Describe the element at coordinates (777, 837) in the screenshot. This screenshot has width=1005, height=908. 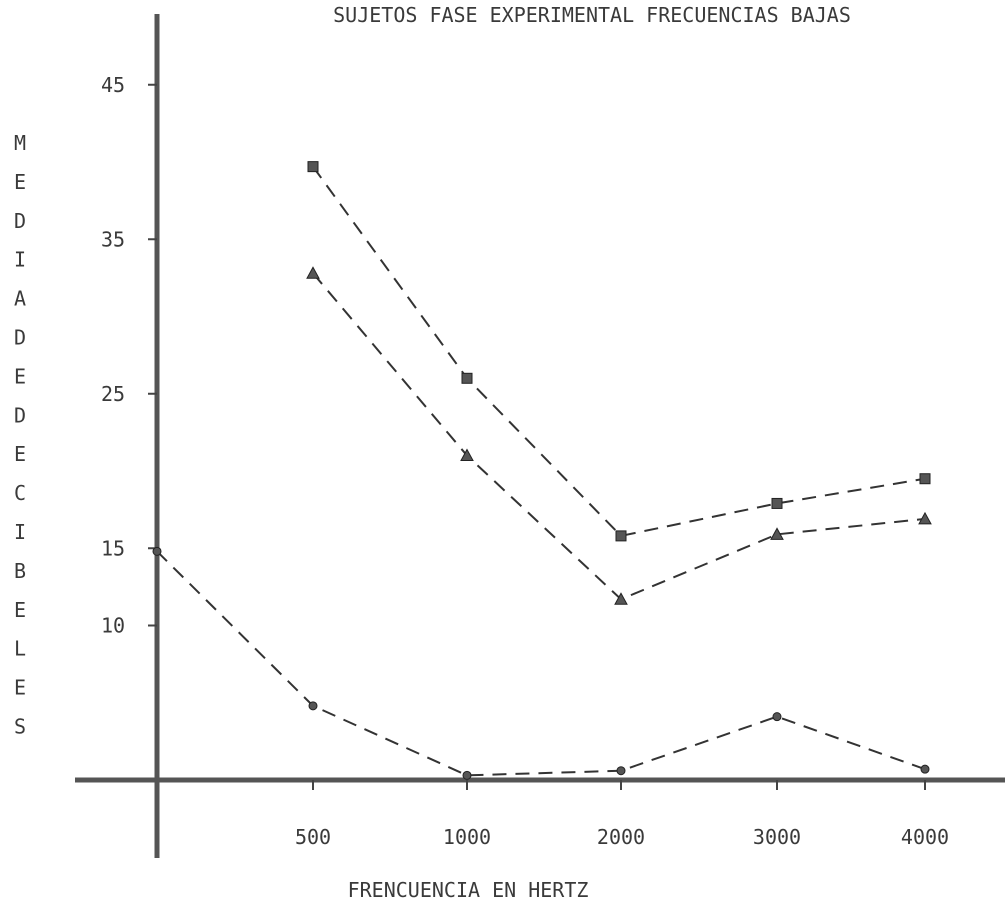
I see `x-tick-label: 3000` at that location.